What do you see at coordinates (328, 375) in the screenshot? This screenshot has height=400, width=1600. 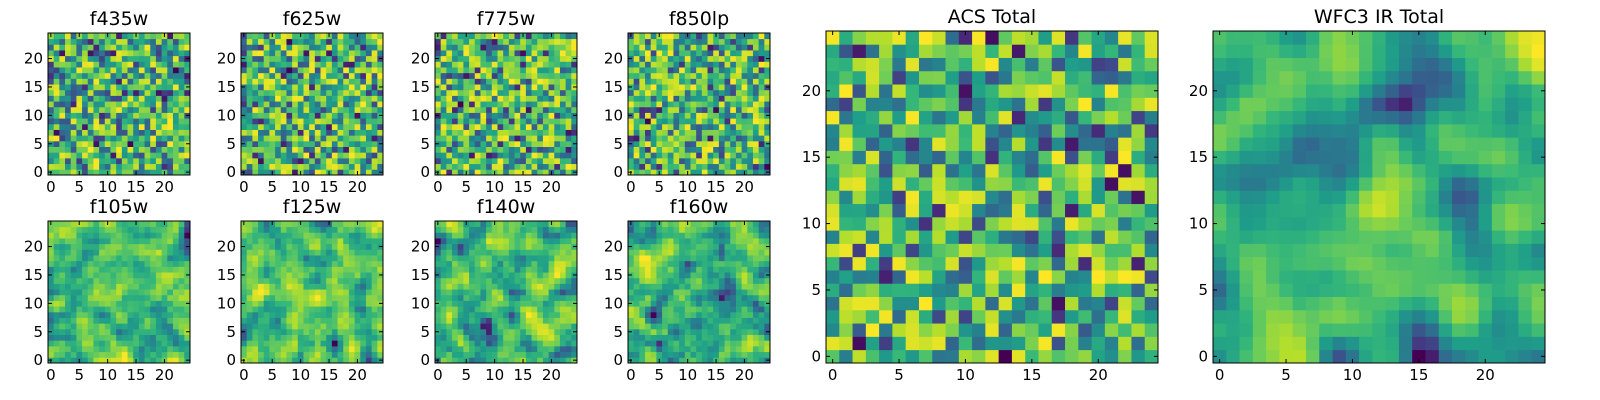 I see `x-tick-label: 15` at bounding box center [328, 375].